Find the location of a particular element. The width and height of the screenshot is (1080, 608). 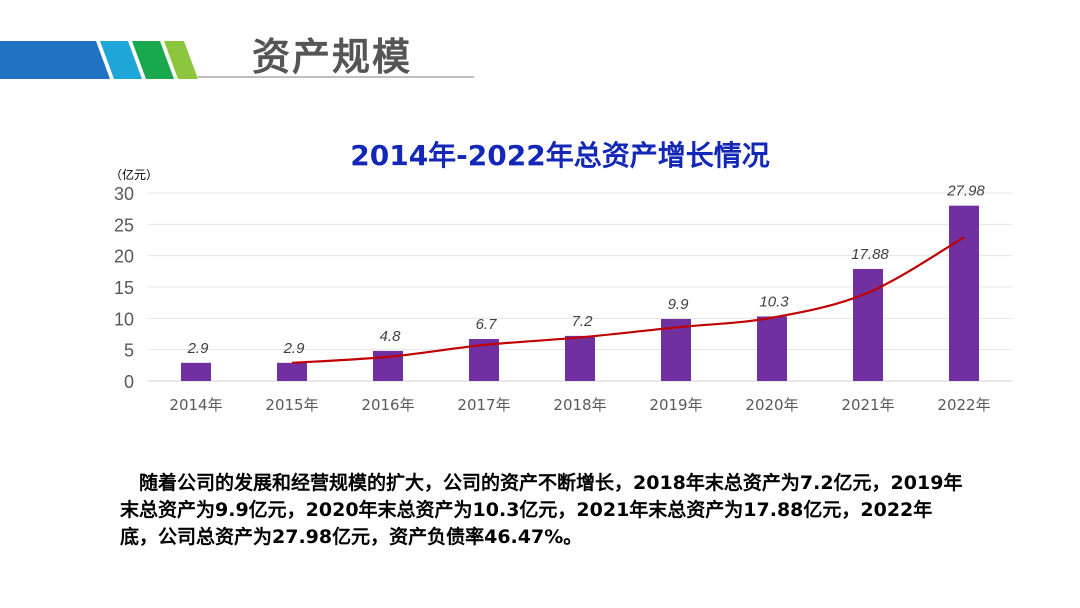

header-stripe-cyan is located at coordinates (121, 60).